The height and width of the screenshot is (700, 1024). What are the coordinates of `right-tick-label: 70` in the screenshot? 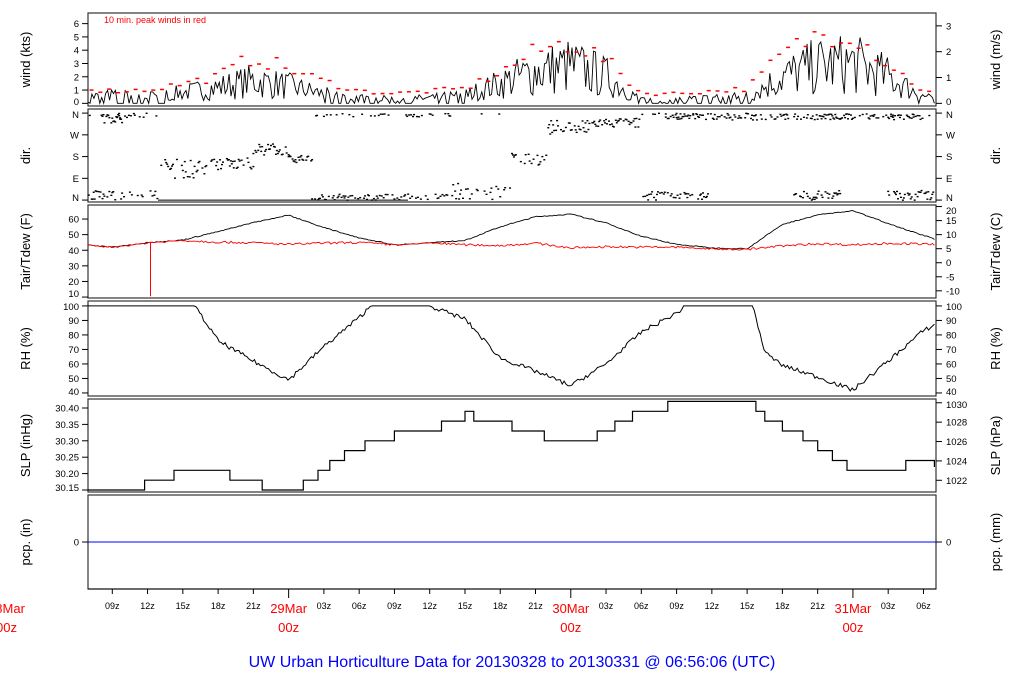 It's located at (951, 350).